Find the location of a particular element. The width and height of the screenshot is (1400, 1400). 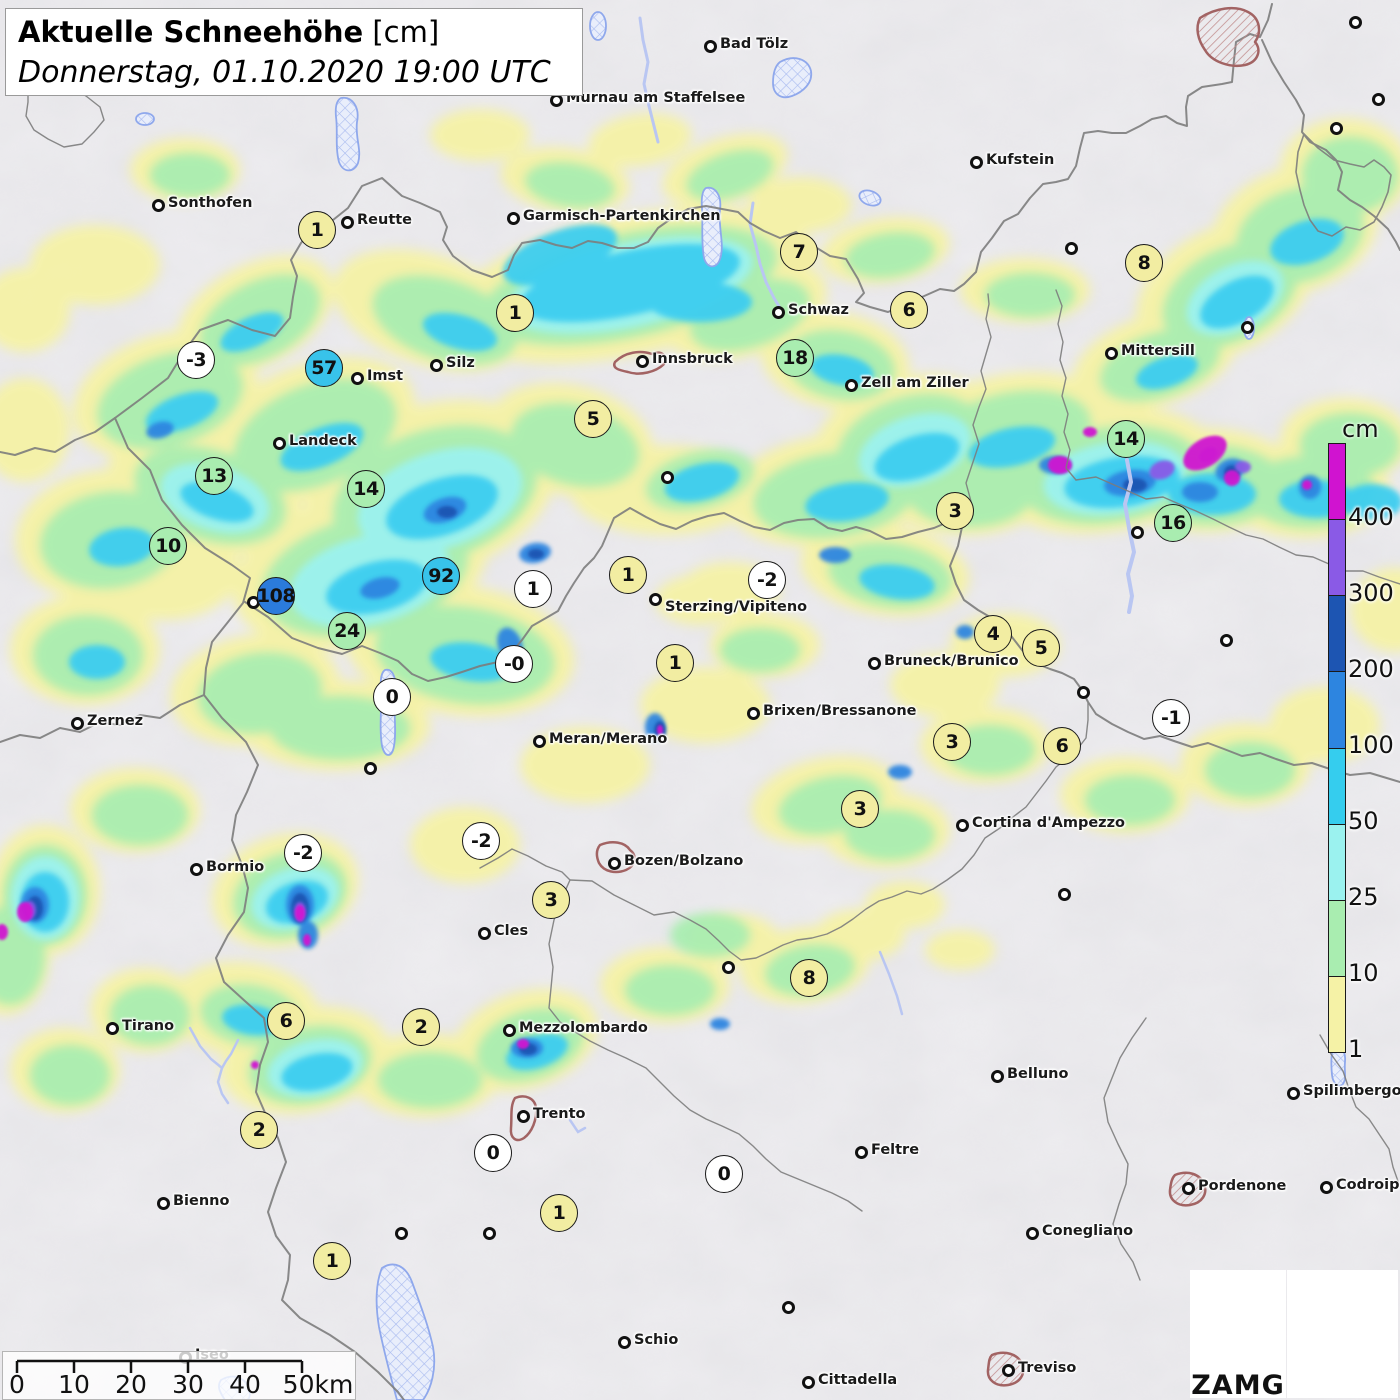

map-title-unit: [cm] is located at coordinates (401, 32).